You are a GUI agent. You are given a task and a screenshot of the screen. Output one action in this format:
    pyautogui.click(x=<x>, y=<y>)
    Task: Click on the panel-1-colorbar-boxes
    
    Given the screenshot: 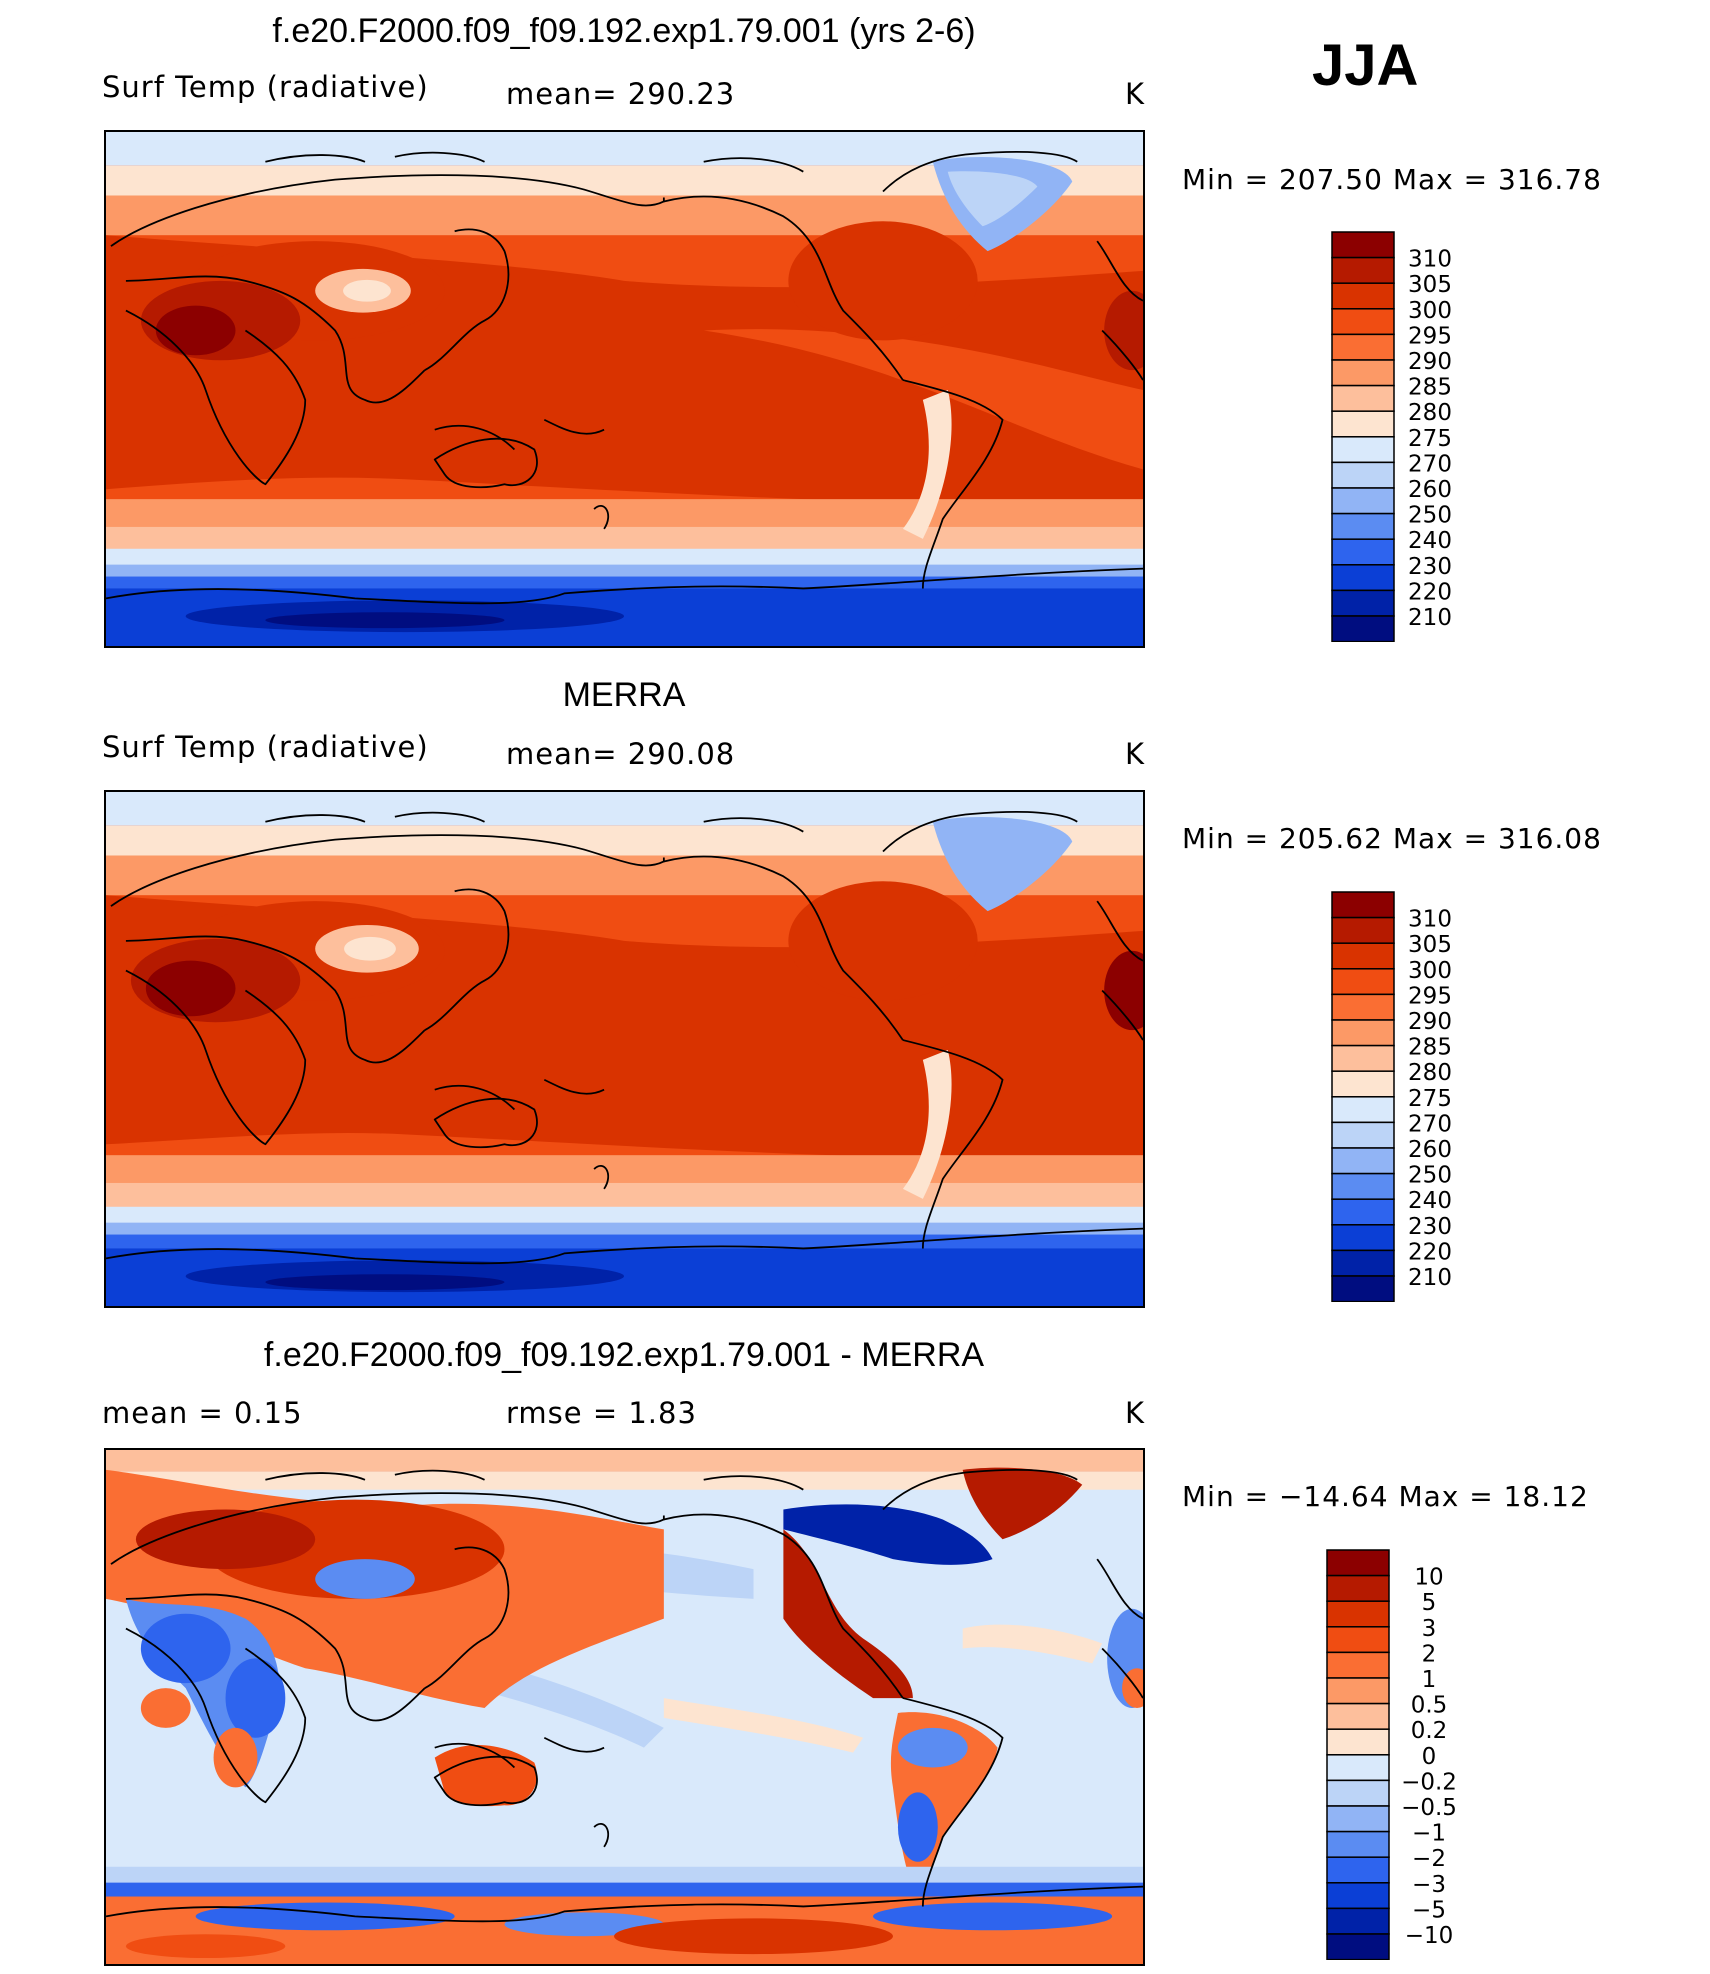 What is the action you would take?
    pyautogui.click(x=1363, y=436)
    